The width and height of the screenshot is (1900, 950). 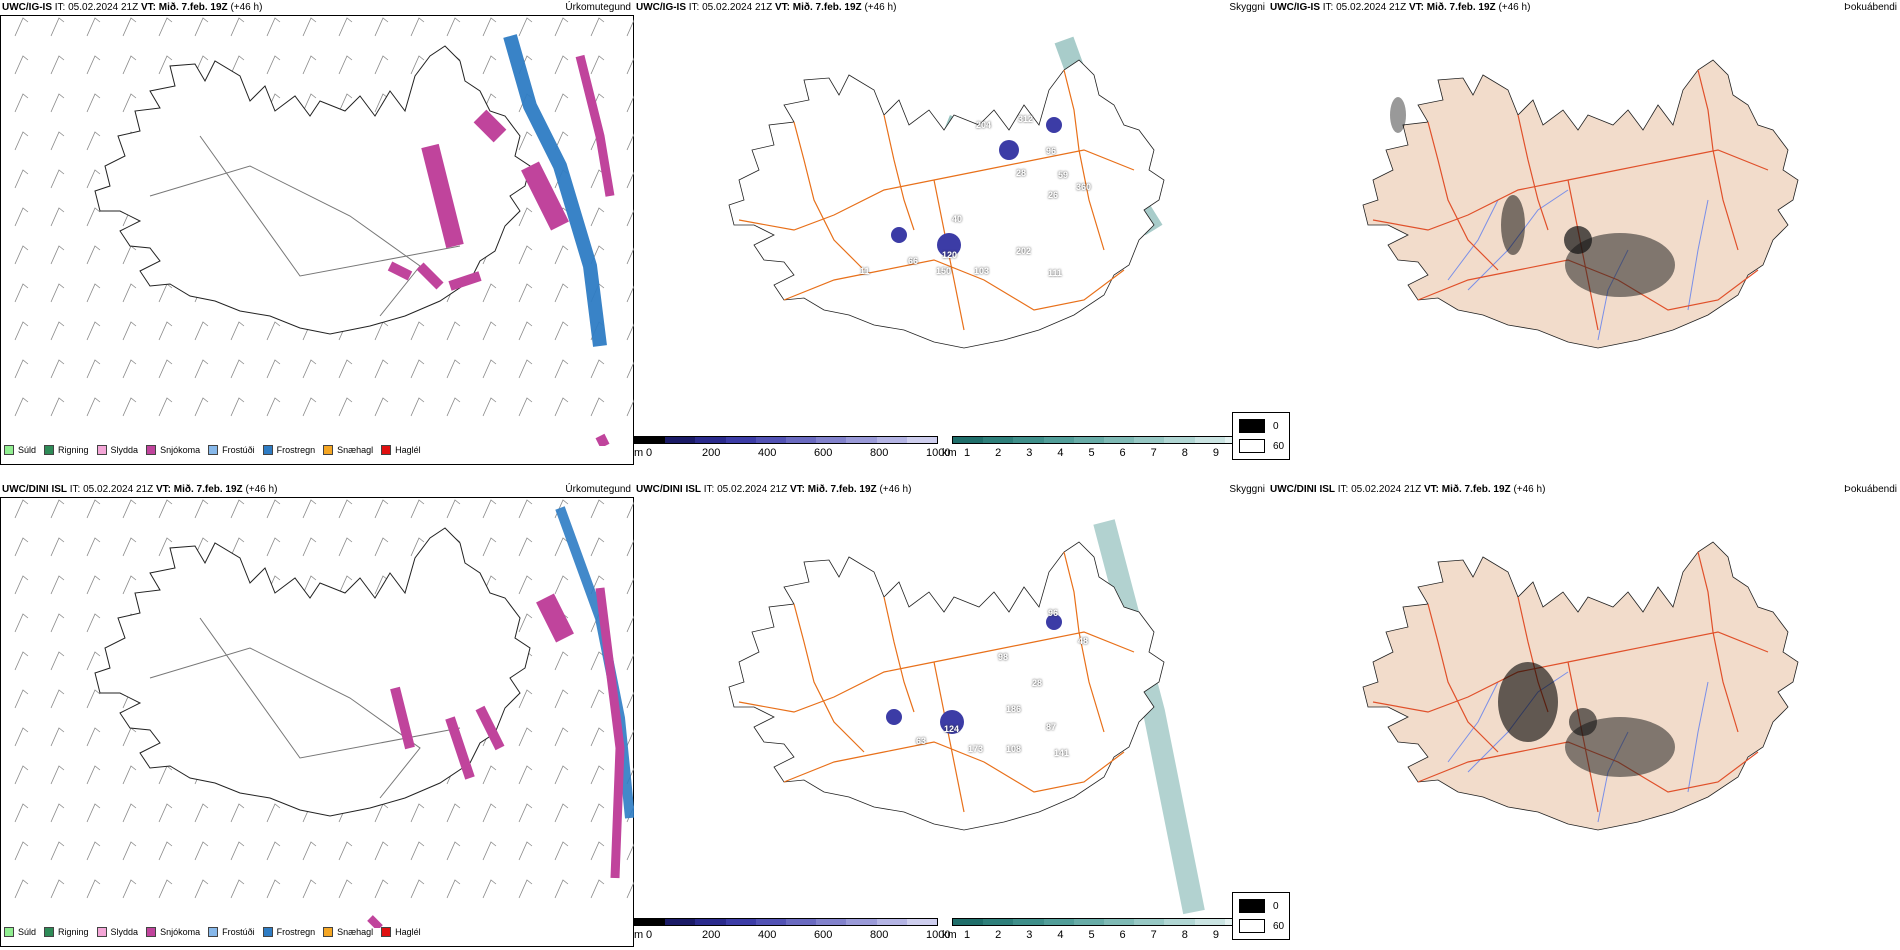 I want to click on legend-item: Frostúði, so click(x=231, y=932).